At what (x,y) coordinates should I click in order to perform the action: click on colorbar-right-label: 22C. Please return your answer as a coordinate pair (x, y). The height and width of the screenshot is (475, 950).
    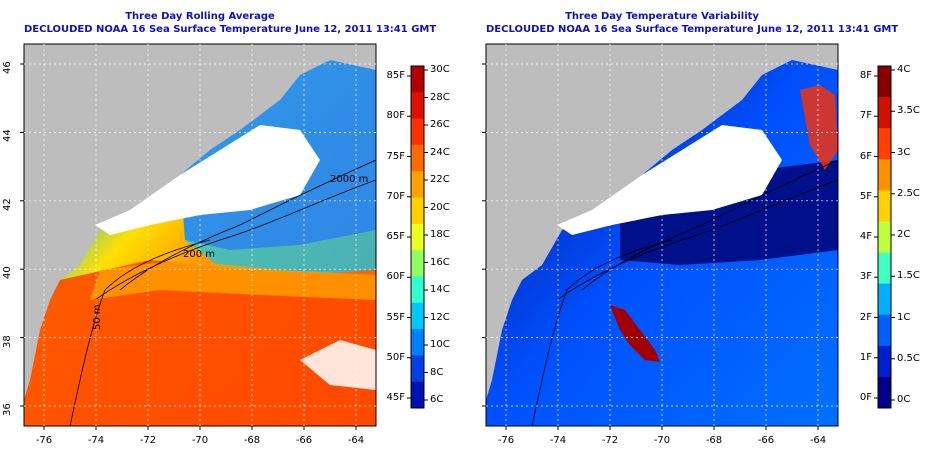
    Looking at the image, I should click on (440, 179).